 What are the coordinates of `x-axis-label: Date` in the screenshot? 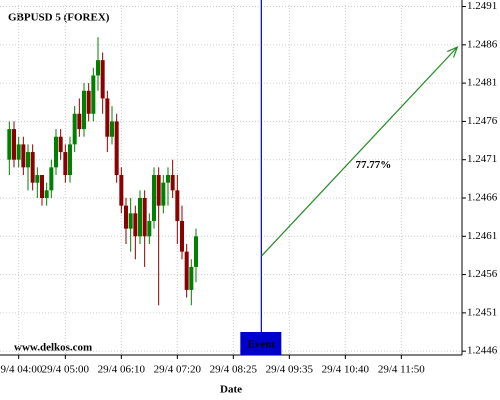 It's located at (231, 390).